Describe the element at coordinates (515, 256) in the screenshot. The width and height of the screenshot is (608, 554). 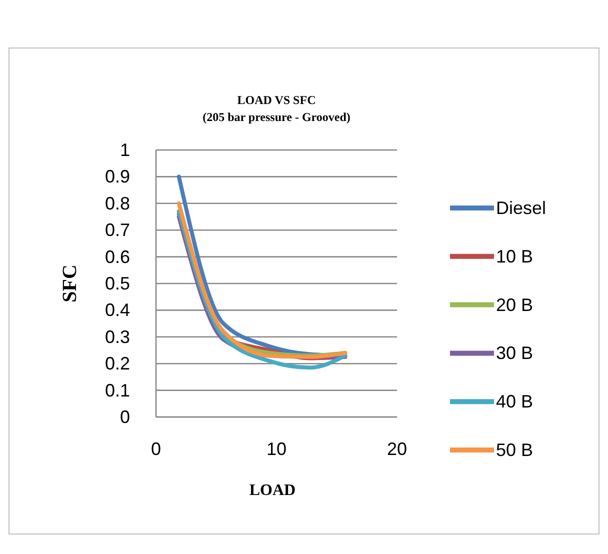
I see `legend-label: 10 B` at that location.